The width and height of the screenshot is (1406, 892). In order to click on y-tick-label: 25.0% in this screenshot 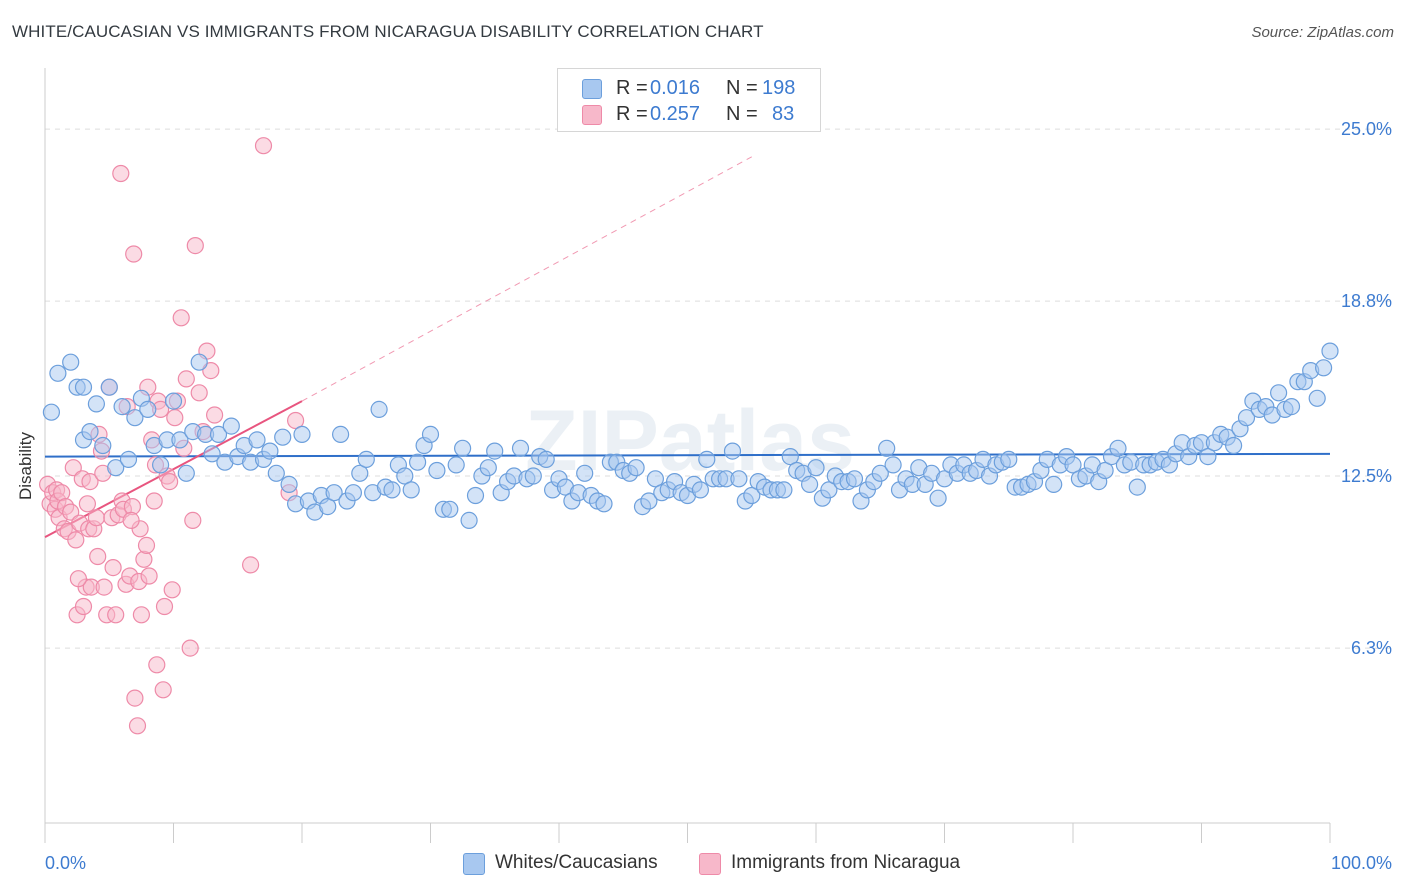, I will do `click(1366, 129)`.